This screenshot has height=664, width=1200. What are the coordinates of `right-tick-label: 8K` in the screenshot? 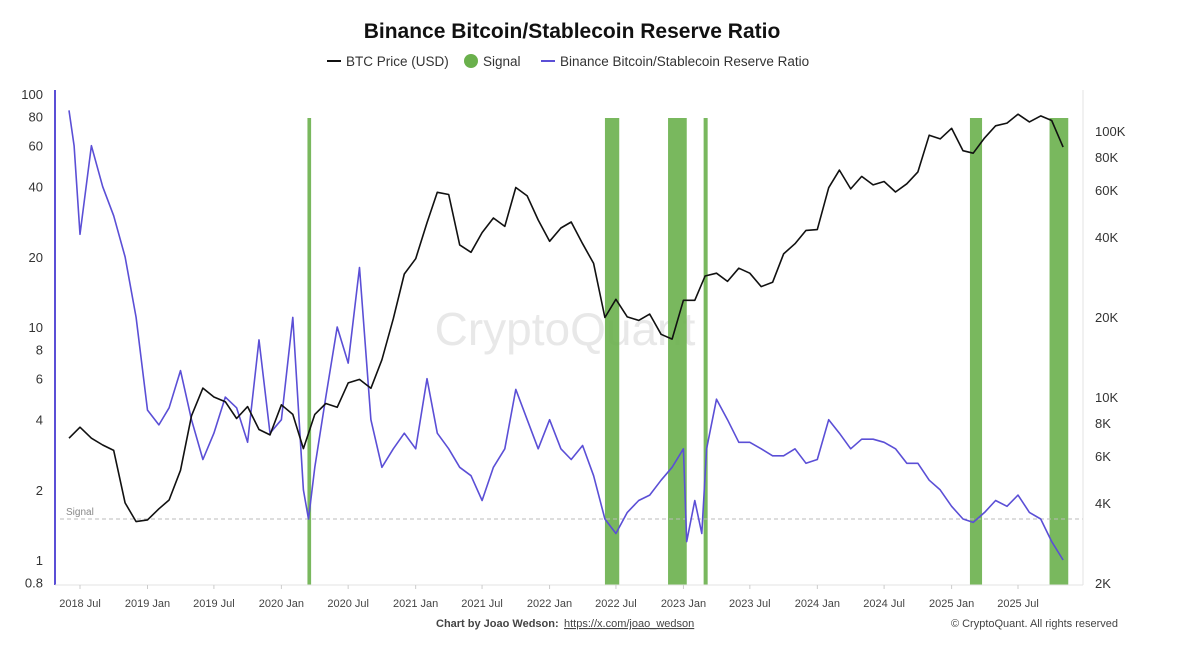 It's located at (1103, 423).